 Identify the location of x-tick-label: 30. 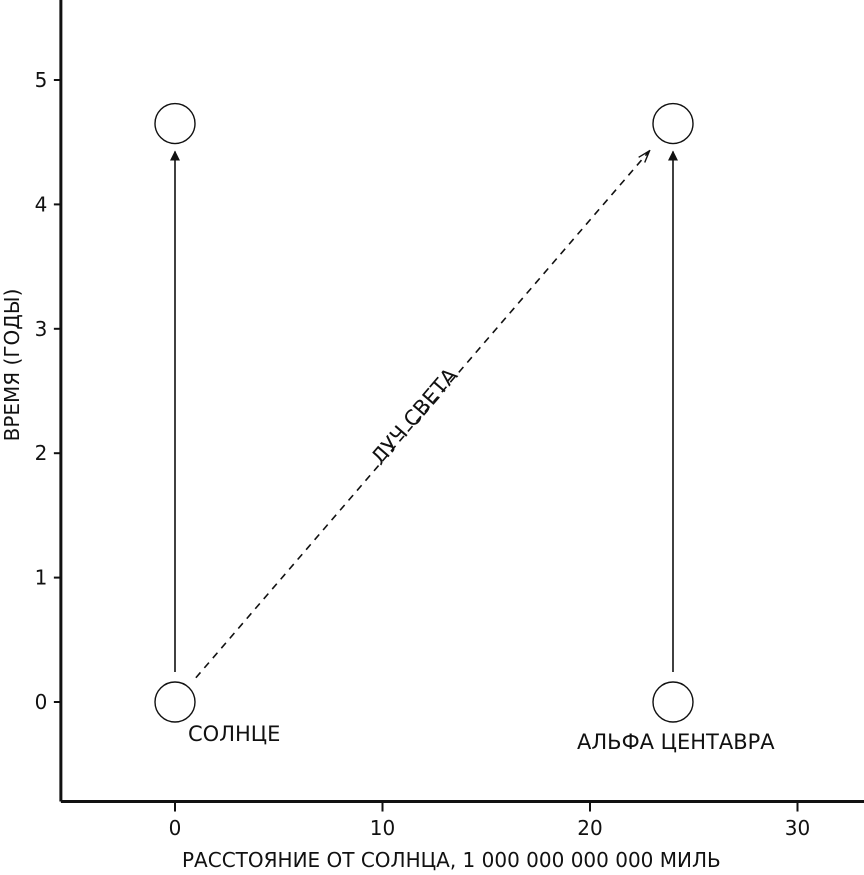
(797, 828).